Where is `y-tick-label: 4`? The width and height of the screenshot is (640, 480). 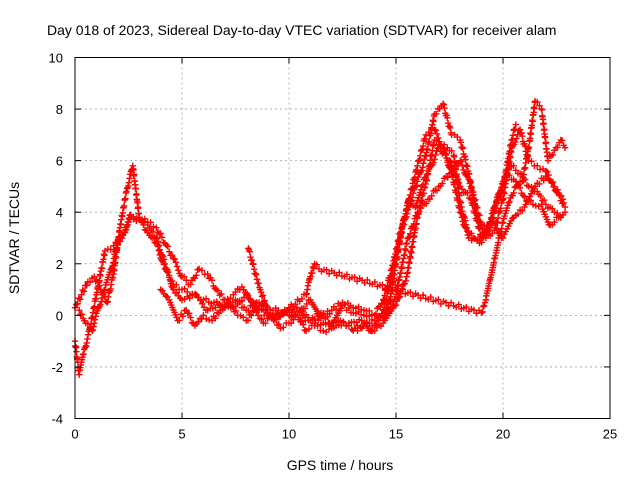
y-tick-label: 4 is located at coordinates (59, 212).